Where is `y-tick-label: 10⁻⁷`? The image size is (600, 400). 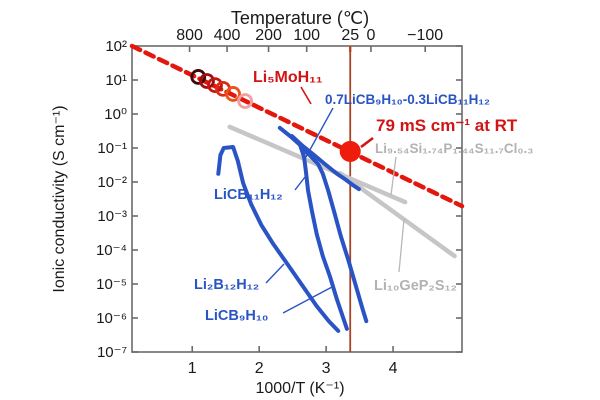
y-tick-label: 10⁻⁷ is located at coordinates (112, 352).